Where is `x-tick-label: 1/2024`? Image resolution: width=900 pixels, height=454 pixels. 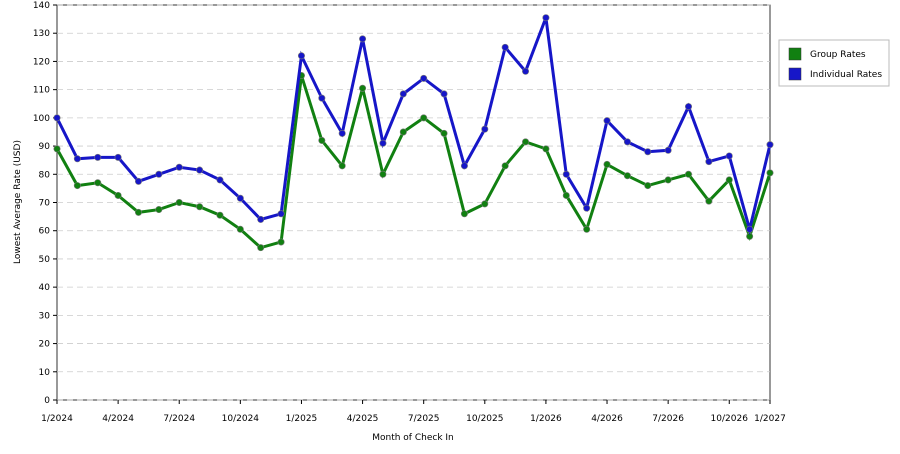
x-tick-label: 1/2024 is located at coordinates (57, 419).